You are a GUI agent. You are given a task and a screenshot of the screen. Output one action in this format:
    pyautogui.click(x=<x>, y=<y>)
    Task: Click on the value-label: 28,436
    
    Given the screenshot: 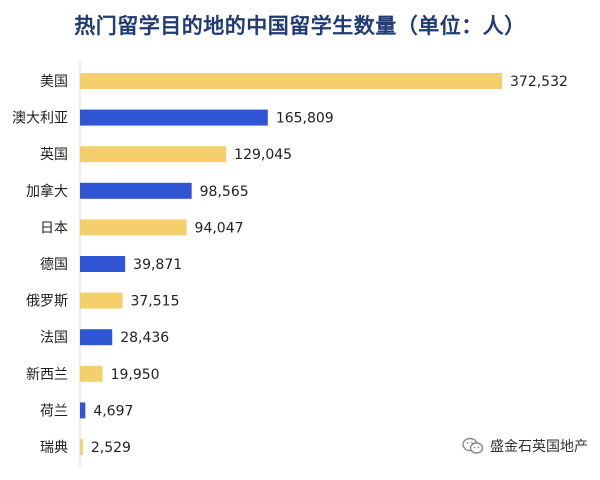 What is the action you would take?
    pyautogui.click(x=144, y=338)
    